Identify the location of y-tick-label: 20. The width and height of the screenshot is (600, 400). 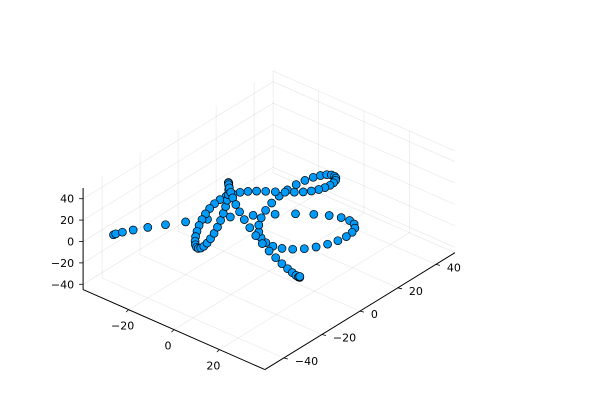
(416, 291).